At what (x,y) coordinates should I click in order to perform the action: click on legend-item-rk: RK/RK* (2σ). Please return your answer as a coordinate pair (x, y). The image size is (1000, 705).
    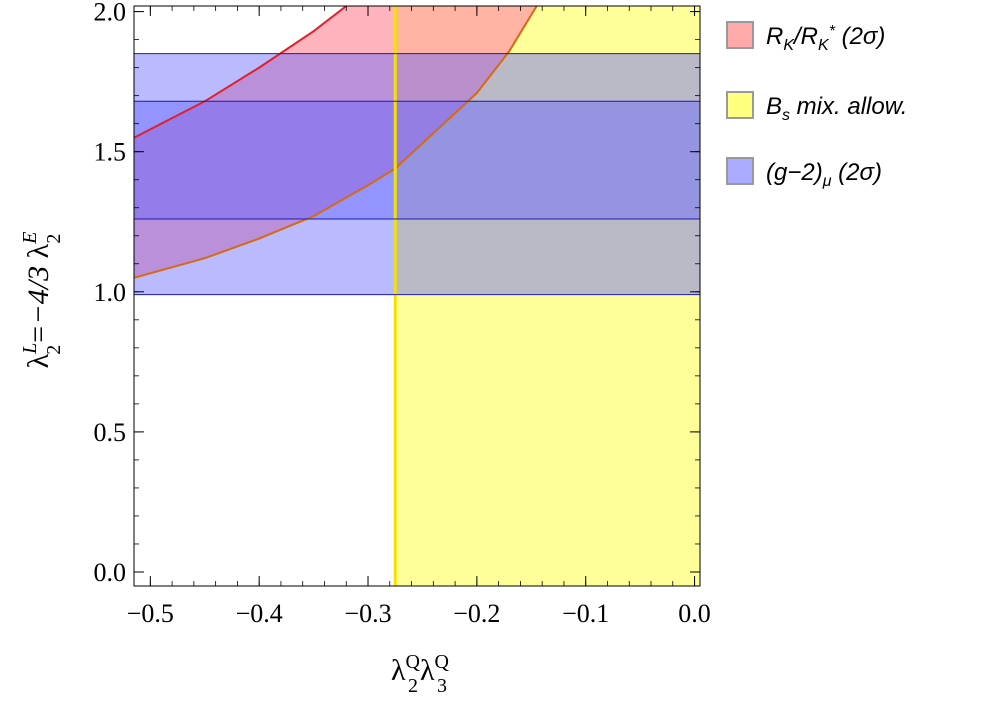
    Looking at the image, I should click on (805, 37).